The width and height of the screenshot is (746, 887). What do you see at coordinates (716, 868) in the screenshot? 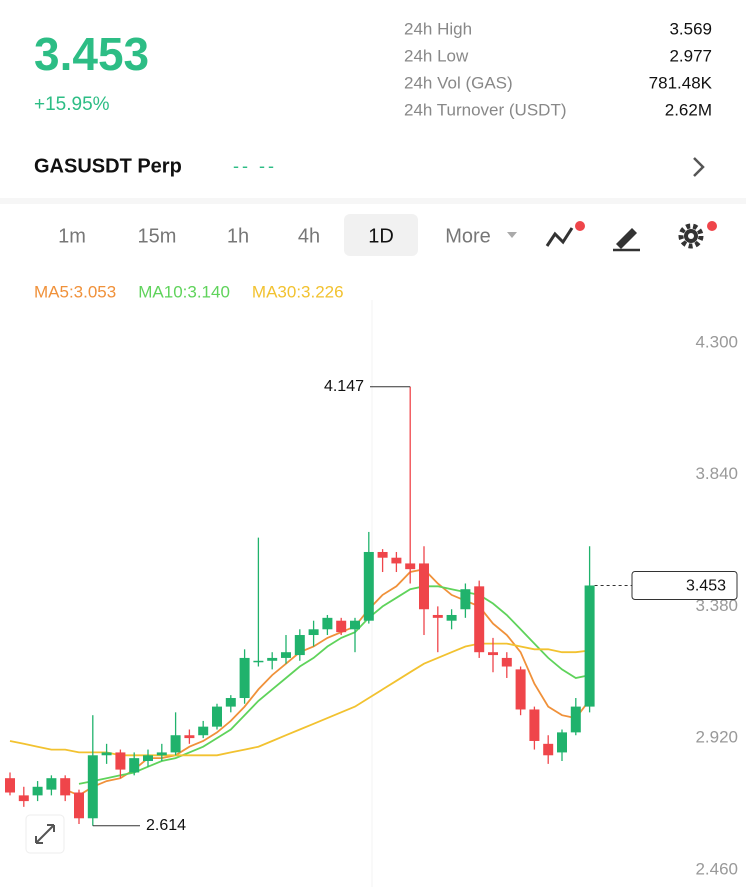
I see `y-tick-label: 2.460` at bounding box center [716, 868].